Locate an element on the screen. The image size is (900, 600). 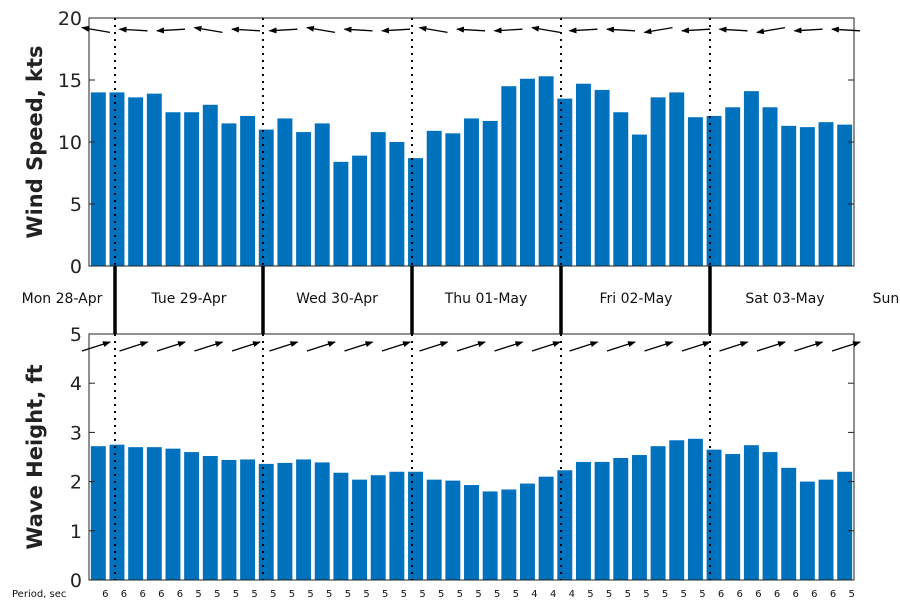
period-value: 4 is located at coordinates (572, 594).